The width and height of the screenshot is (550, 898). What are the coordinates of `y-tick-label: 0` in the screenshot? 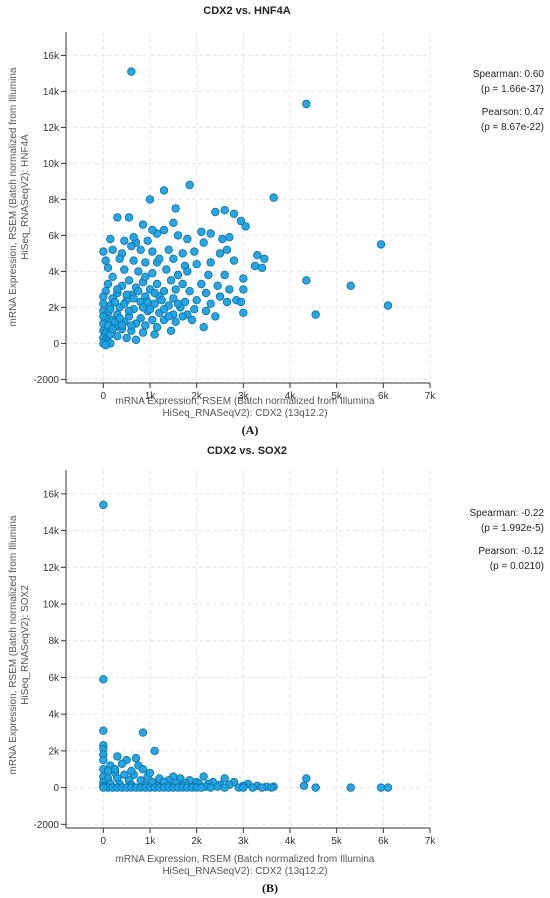 It's located at (56, 788).